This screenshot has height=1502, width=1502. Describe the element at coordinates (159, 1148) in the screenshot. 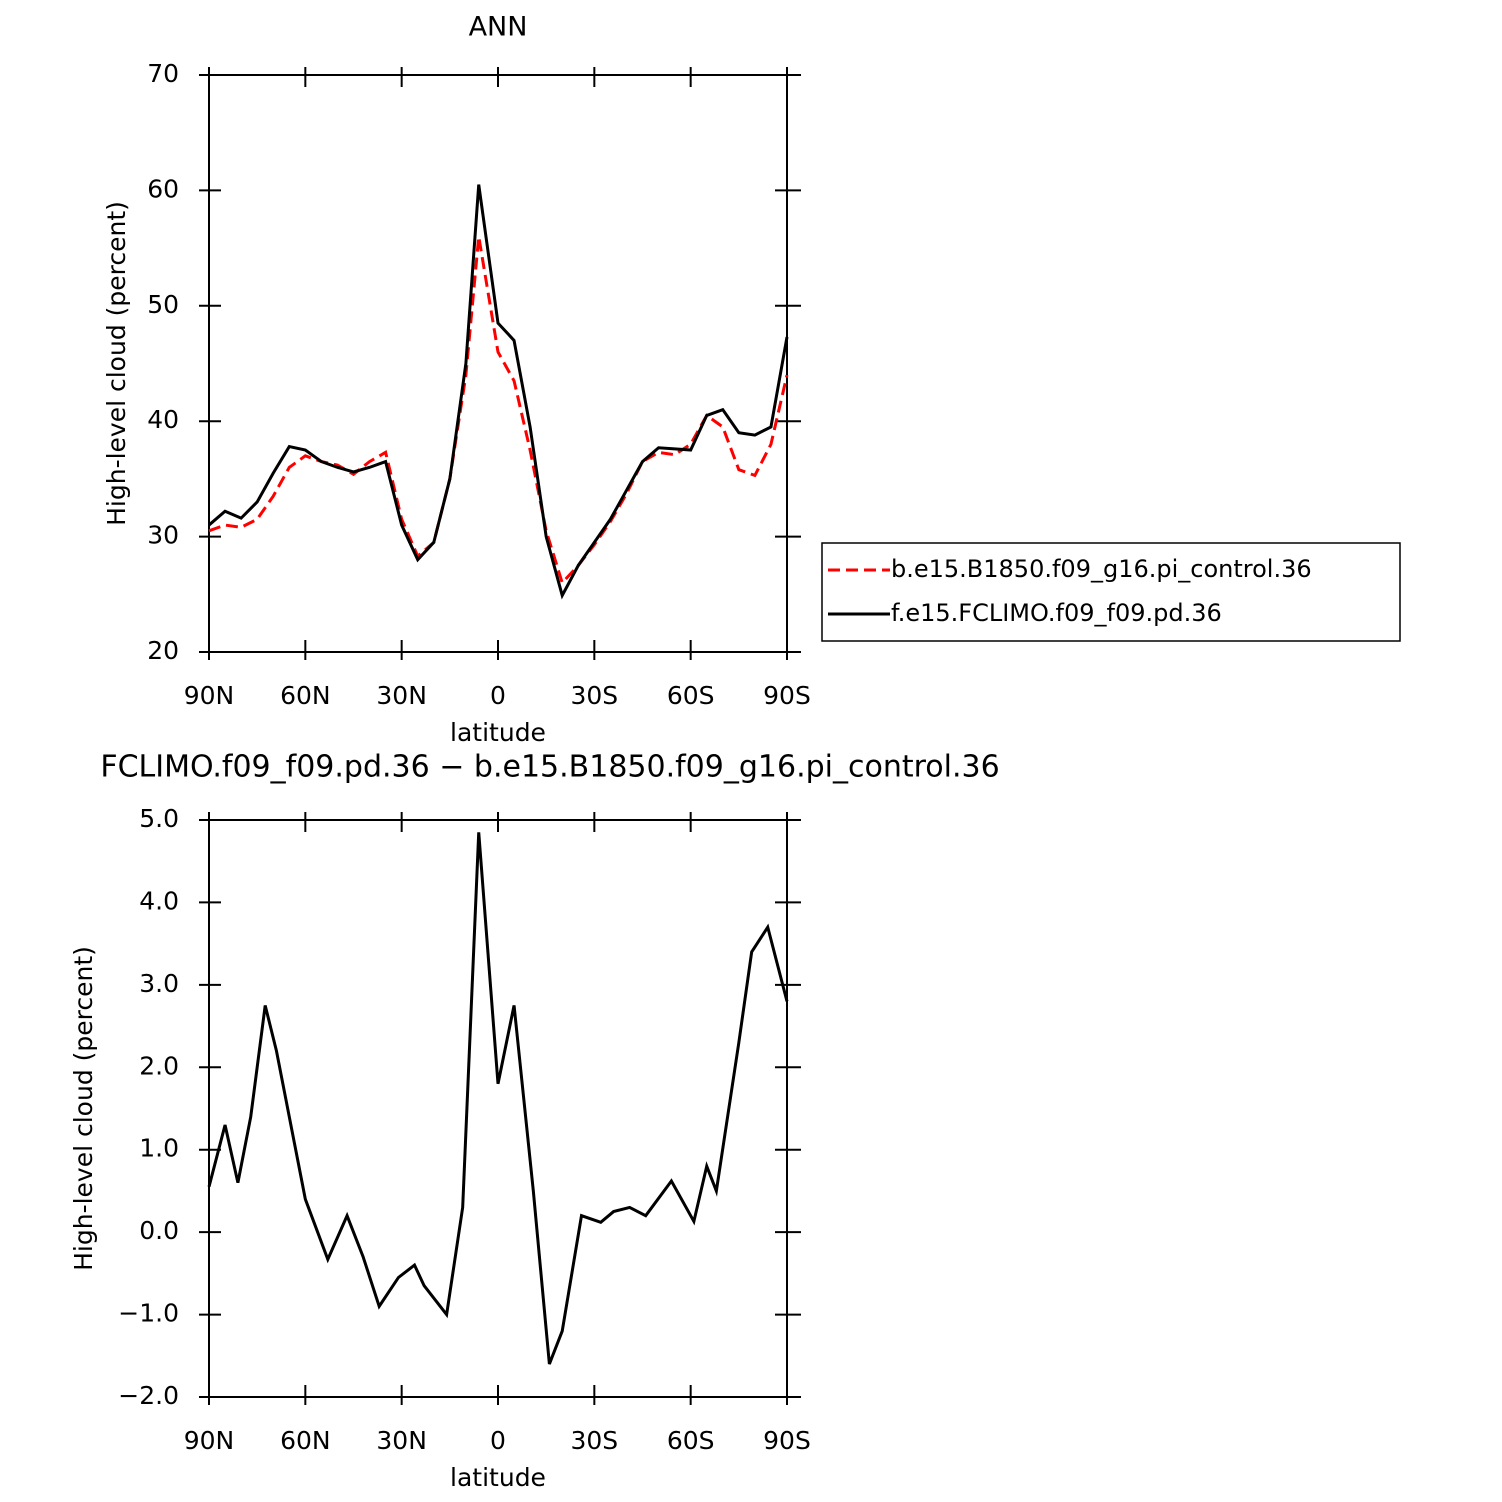

I see `y-tick-label: 1.0` at that location.